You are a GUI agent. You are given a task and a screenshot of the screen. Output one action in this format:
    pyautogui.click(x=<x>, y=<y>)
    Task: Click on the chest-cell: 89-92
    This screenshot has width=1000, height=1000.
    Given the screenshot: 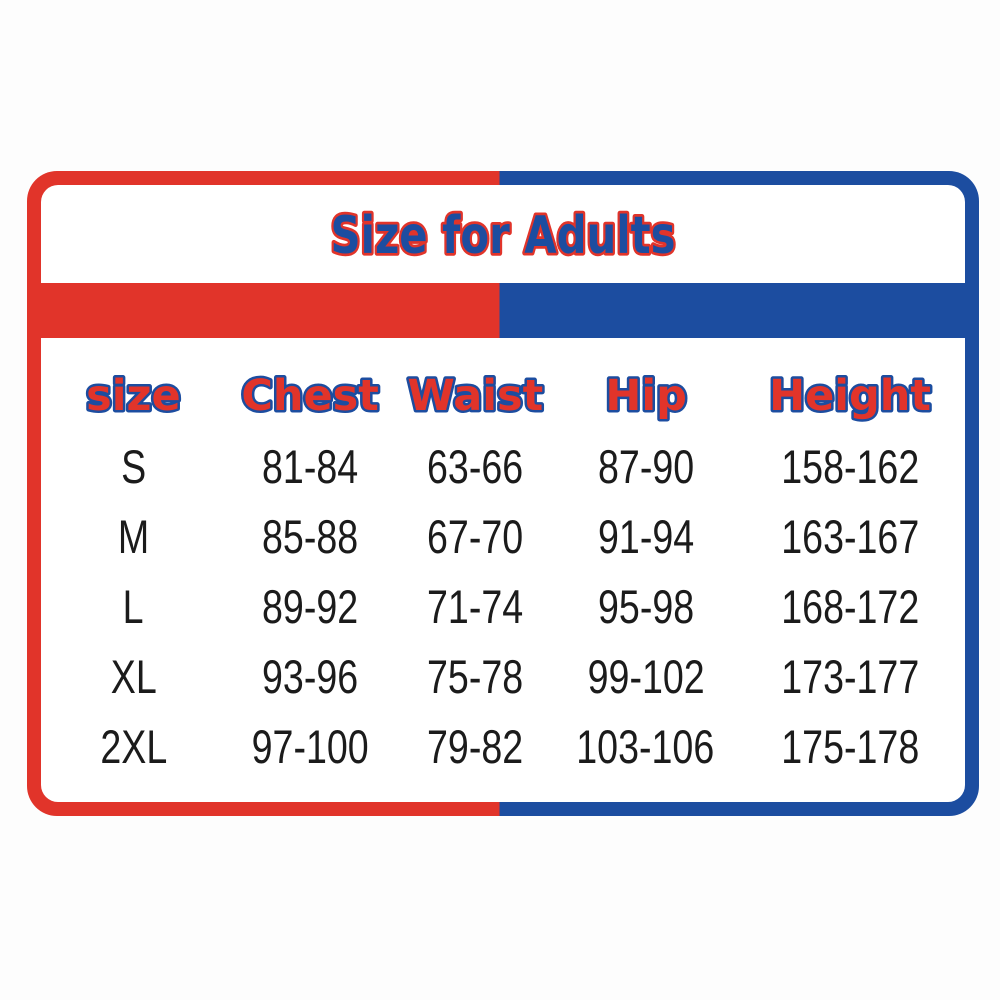 What is the action you would take?
    pyautogui.click(x=310, y=606)
    